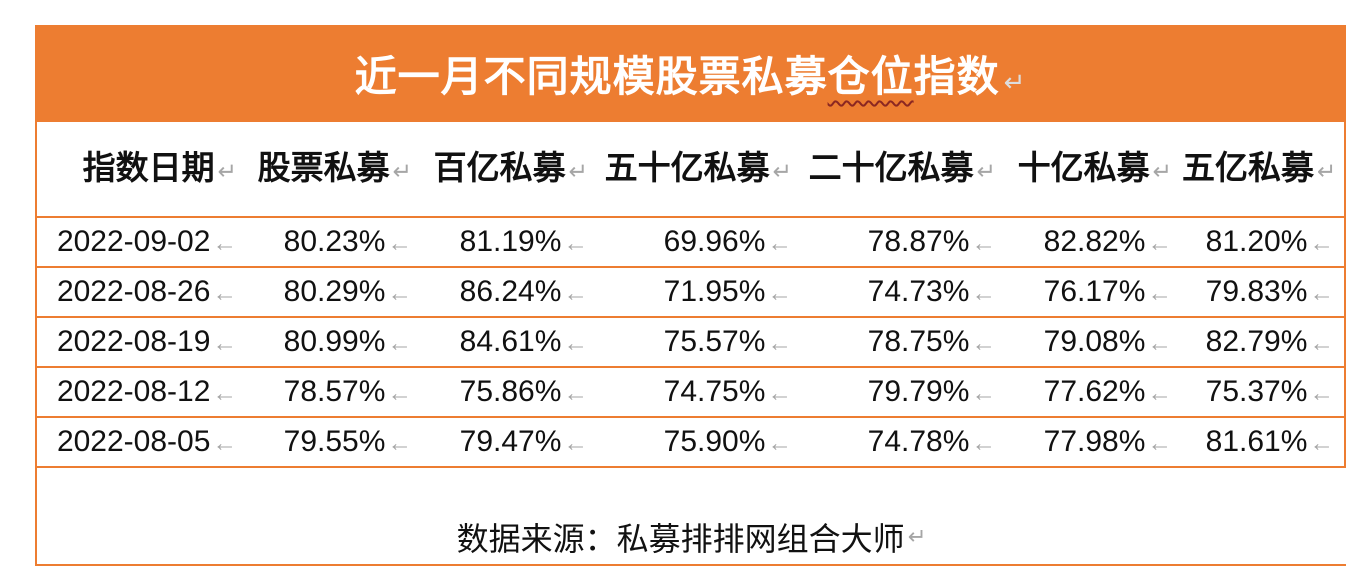 Image resolution: width=1364 pixels, height=578 pixels. Describe the element at coordinates (1256, 291) in the screenshot. I see `cell-value: 79.83%` at that location.